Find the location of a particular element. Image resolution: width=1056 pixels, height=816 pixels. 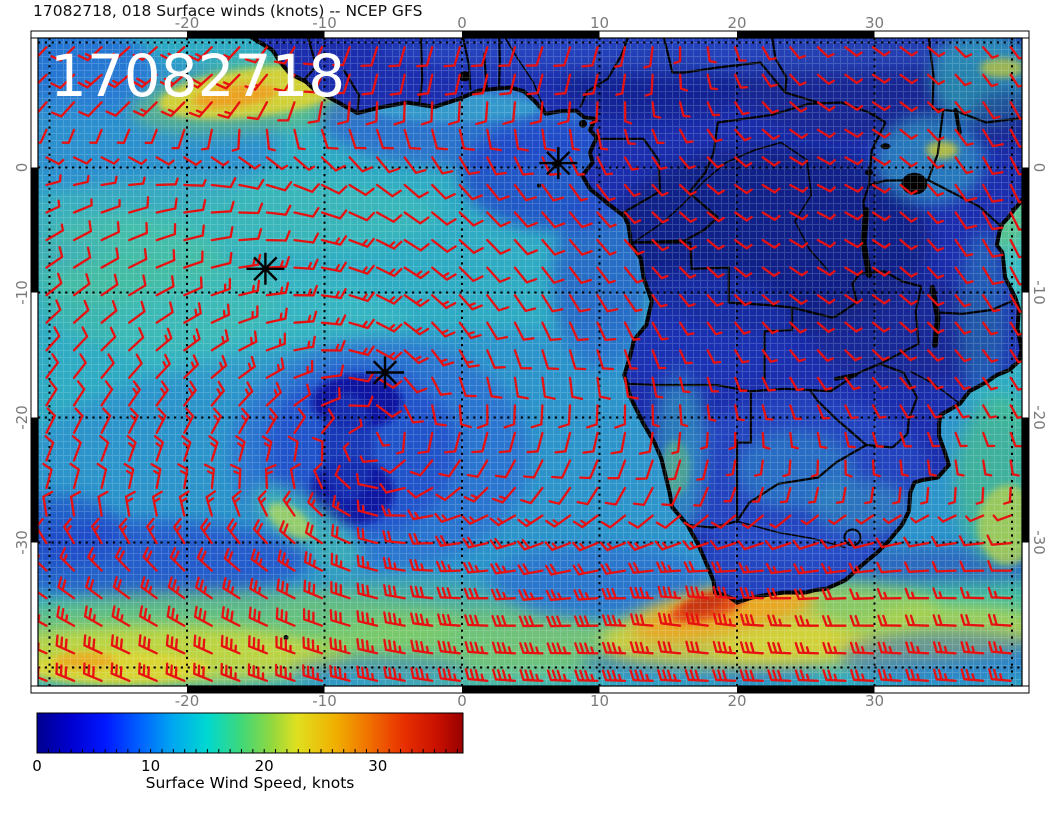

colorbar-gradient-bar is located at coordinates (250, 733).